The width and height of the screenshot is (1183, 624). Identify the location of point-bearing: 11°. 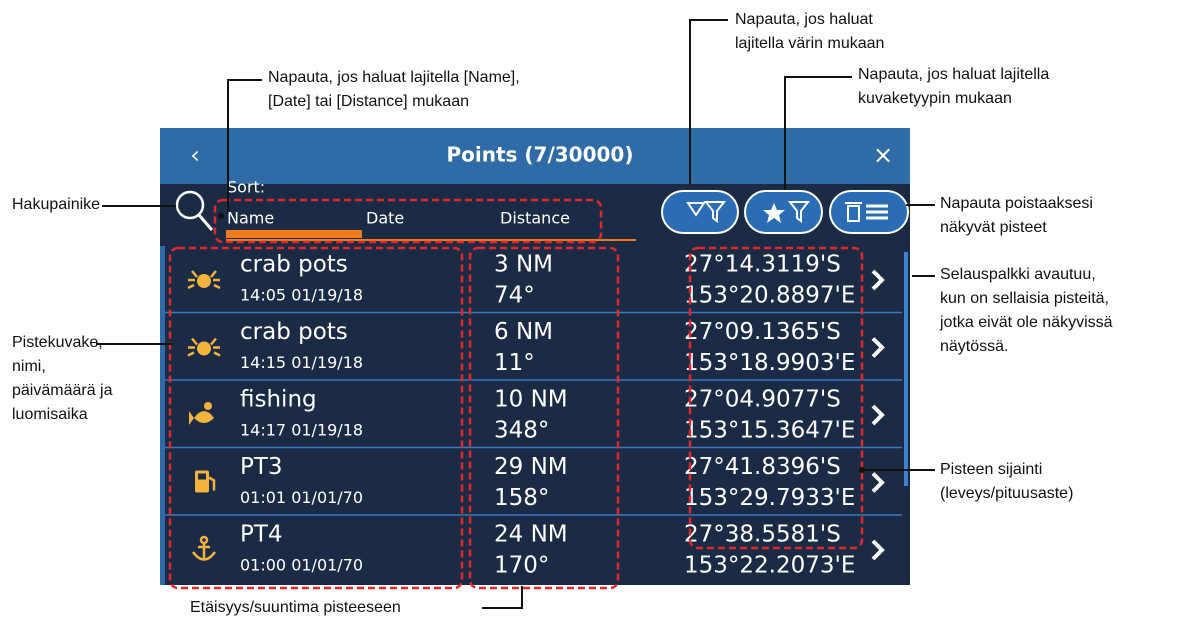
(514, 363).